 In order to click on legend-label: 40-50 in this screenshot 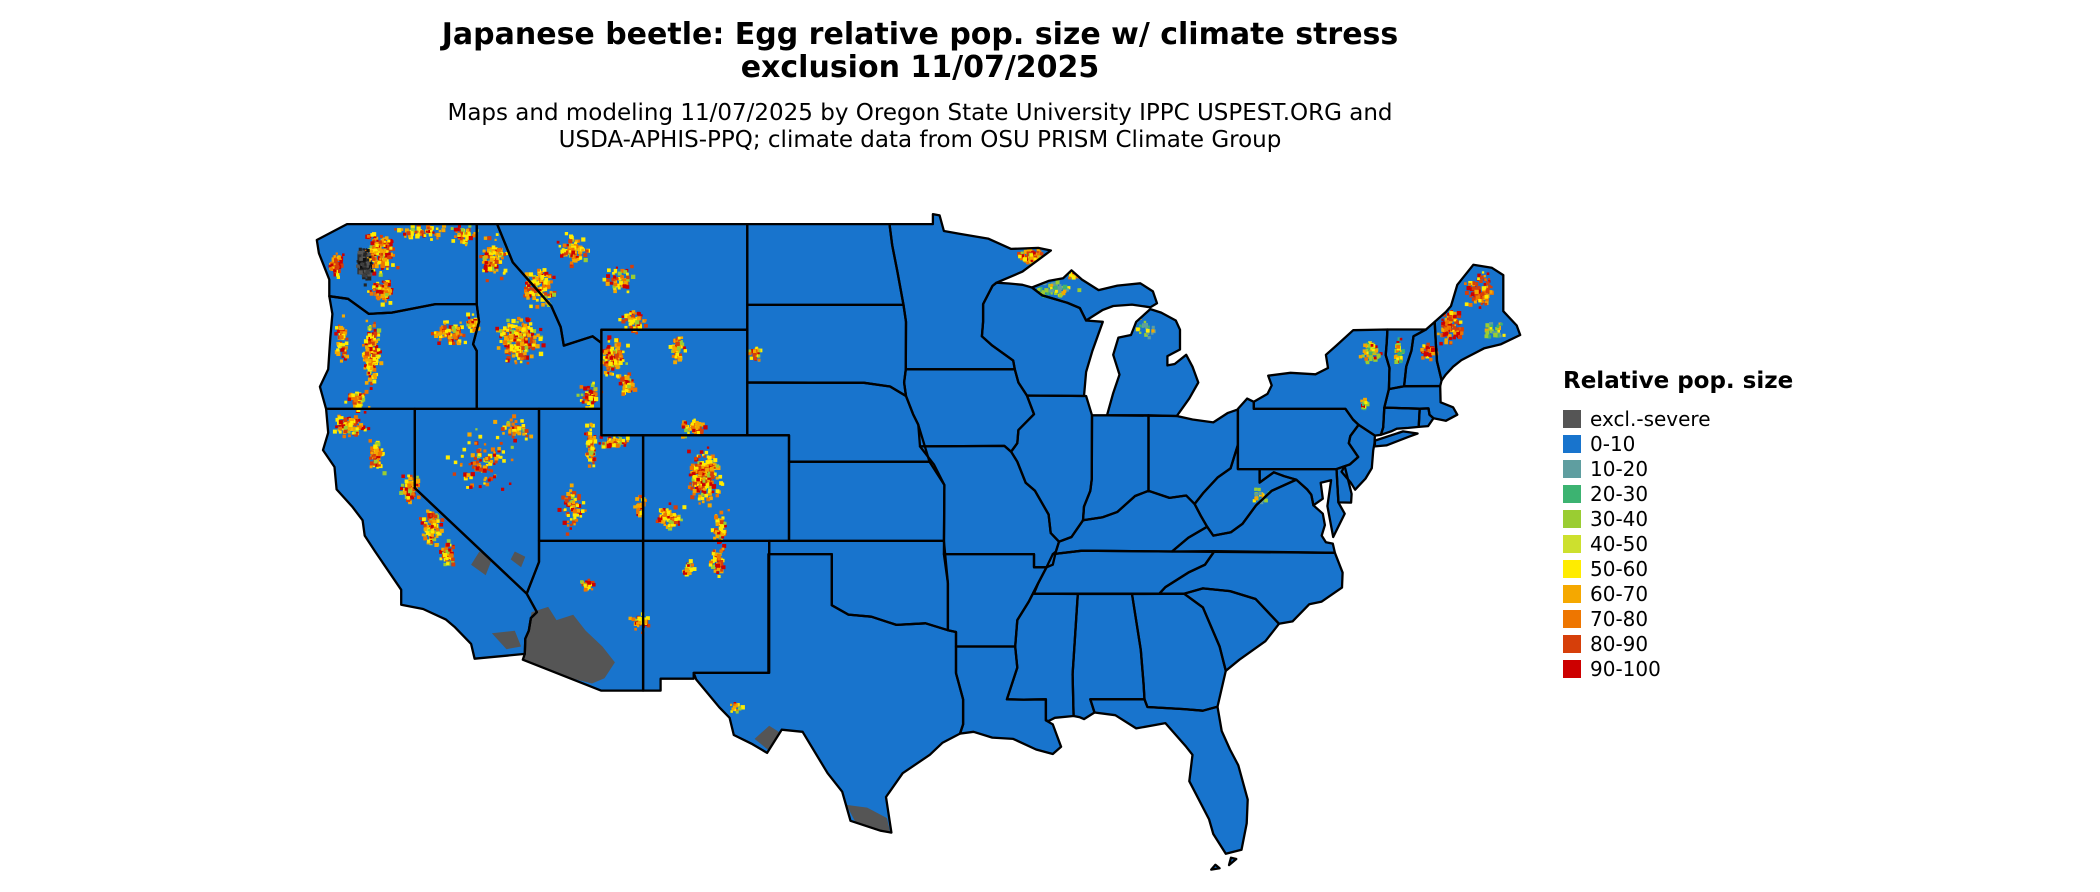, I will do `click(1619, 543)`.